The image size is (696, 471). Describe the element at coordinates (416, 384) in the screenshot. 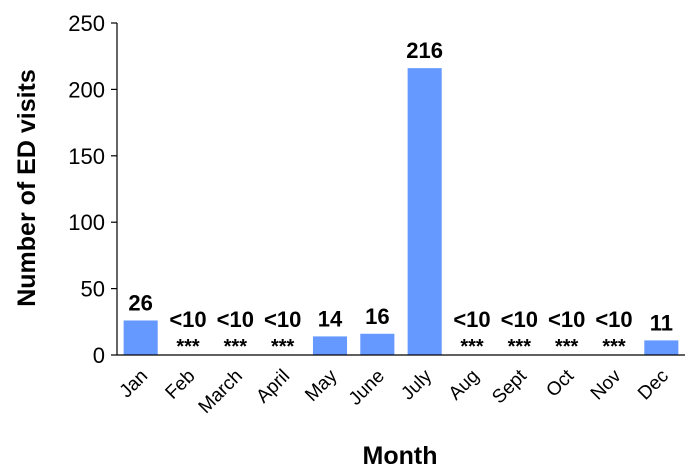

I see `x-tick-label-july: July` at that location.